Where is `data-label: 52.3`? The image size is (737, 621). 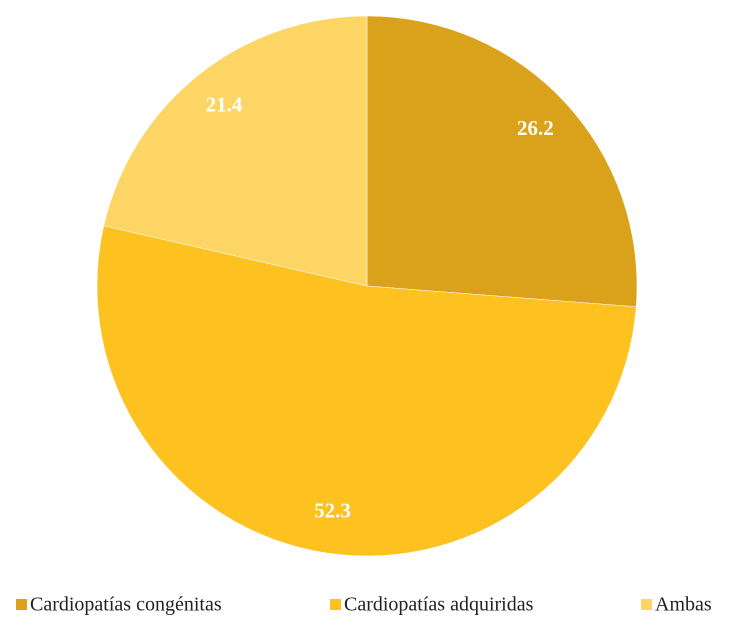
data-label: 52.3 is located at coordinates (332, 511).